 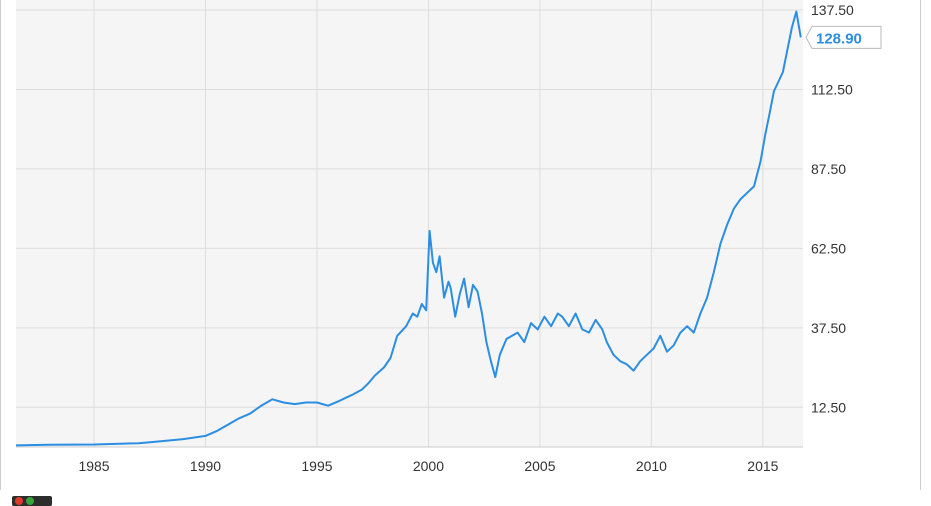 I want to click on logo-mark-red, so click(x=19, y=501).